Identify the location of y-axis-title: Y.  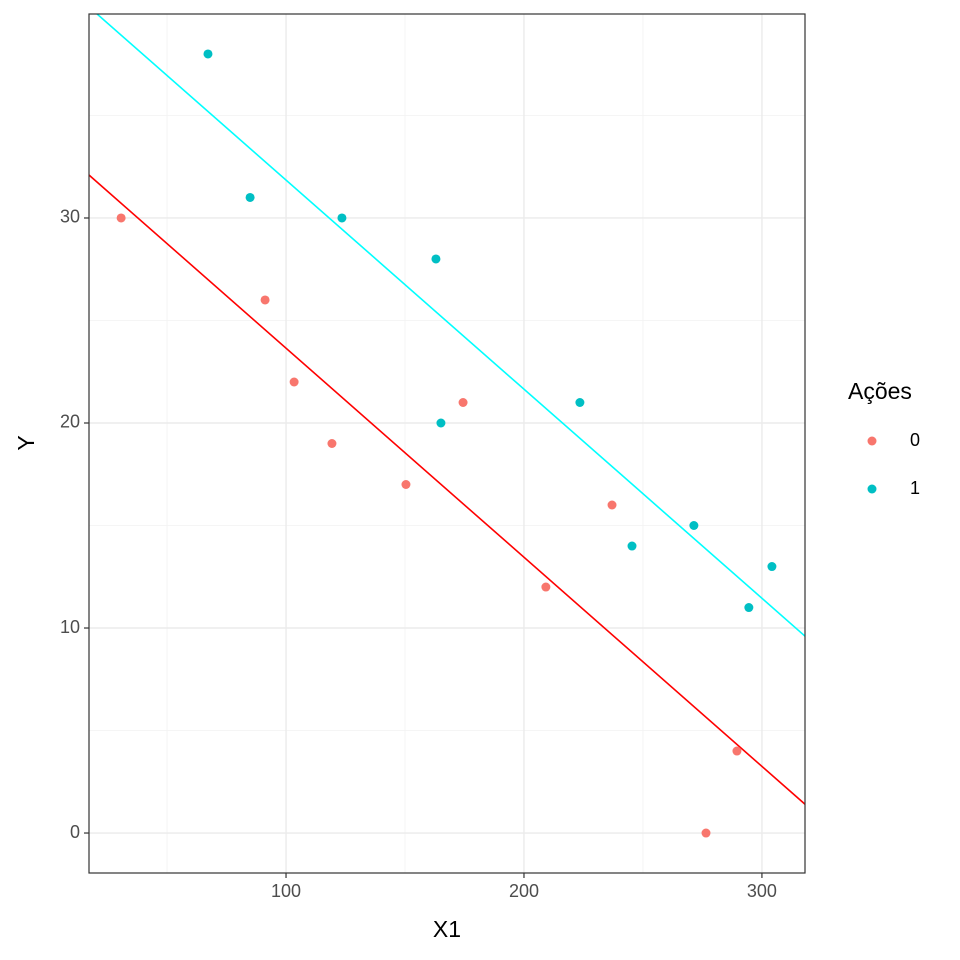
(26, 442).